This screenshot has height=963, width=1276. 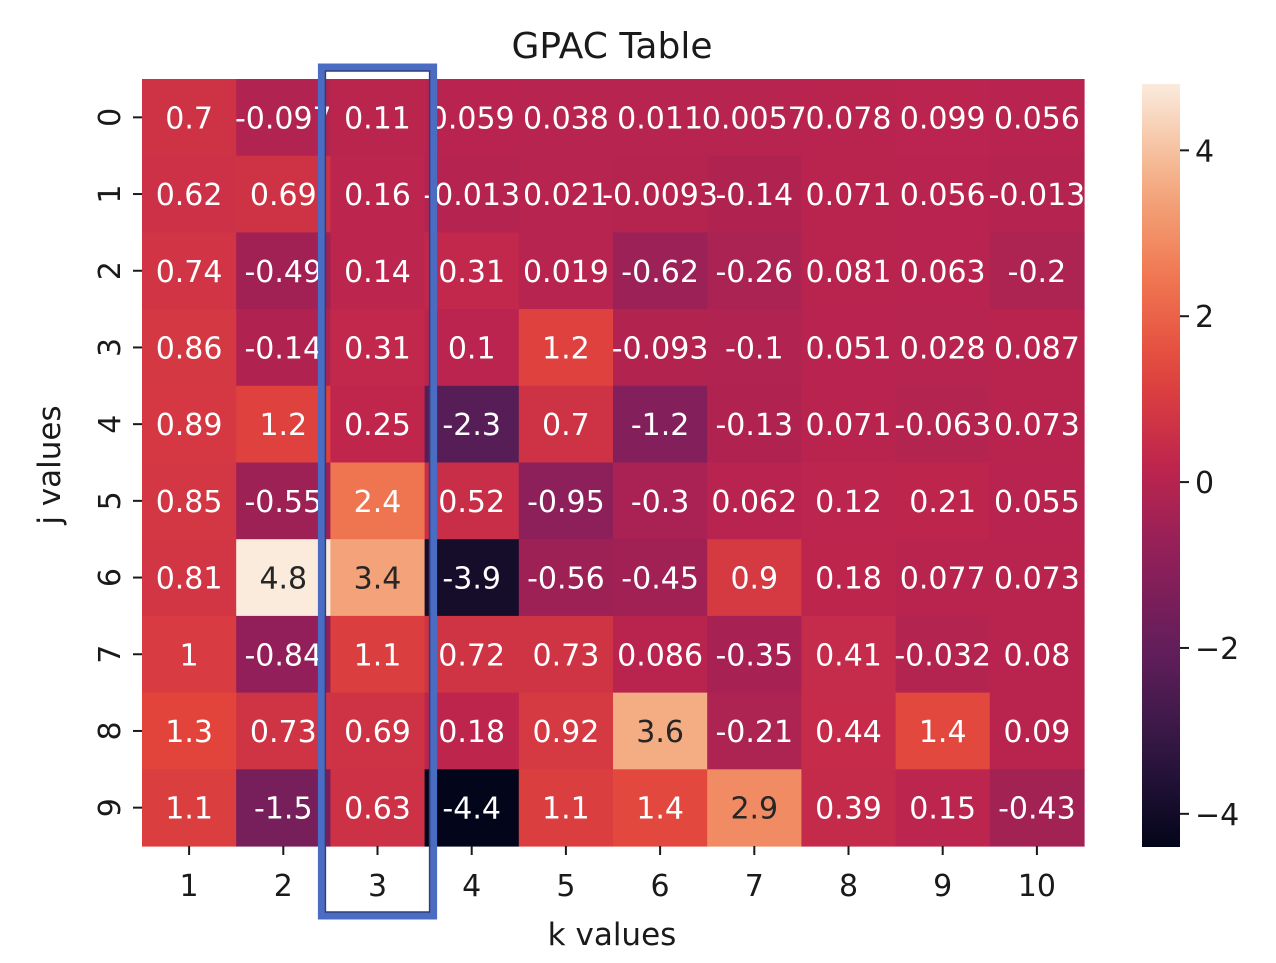 I want to click on heatmap-cell-r8-c2, so click(x=378, y=731).